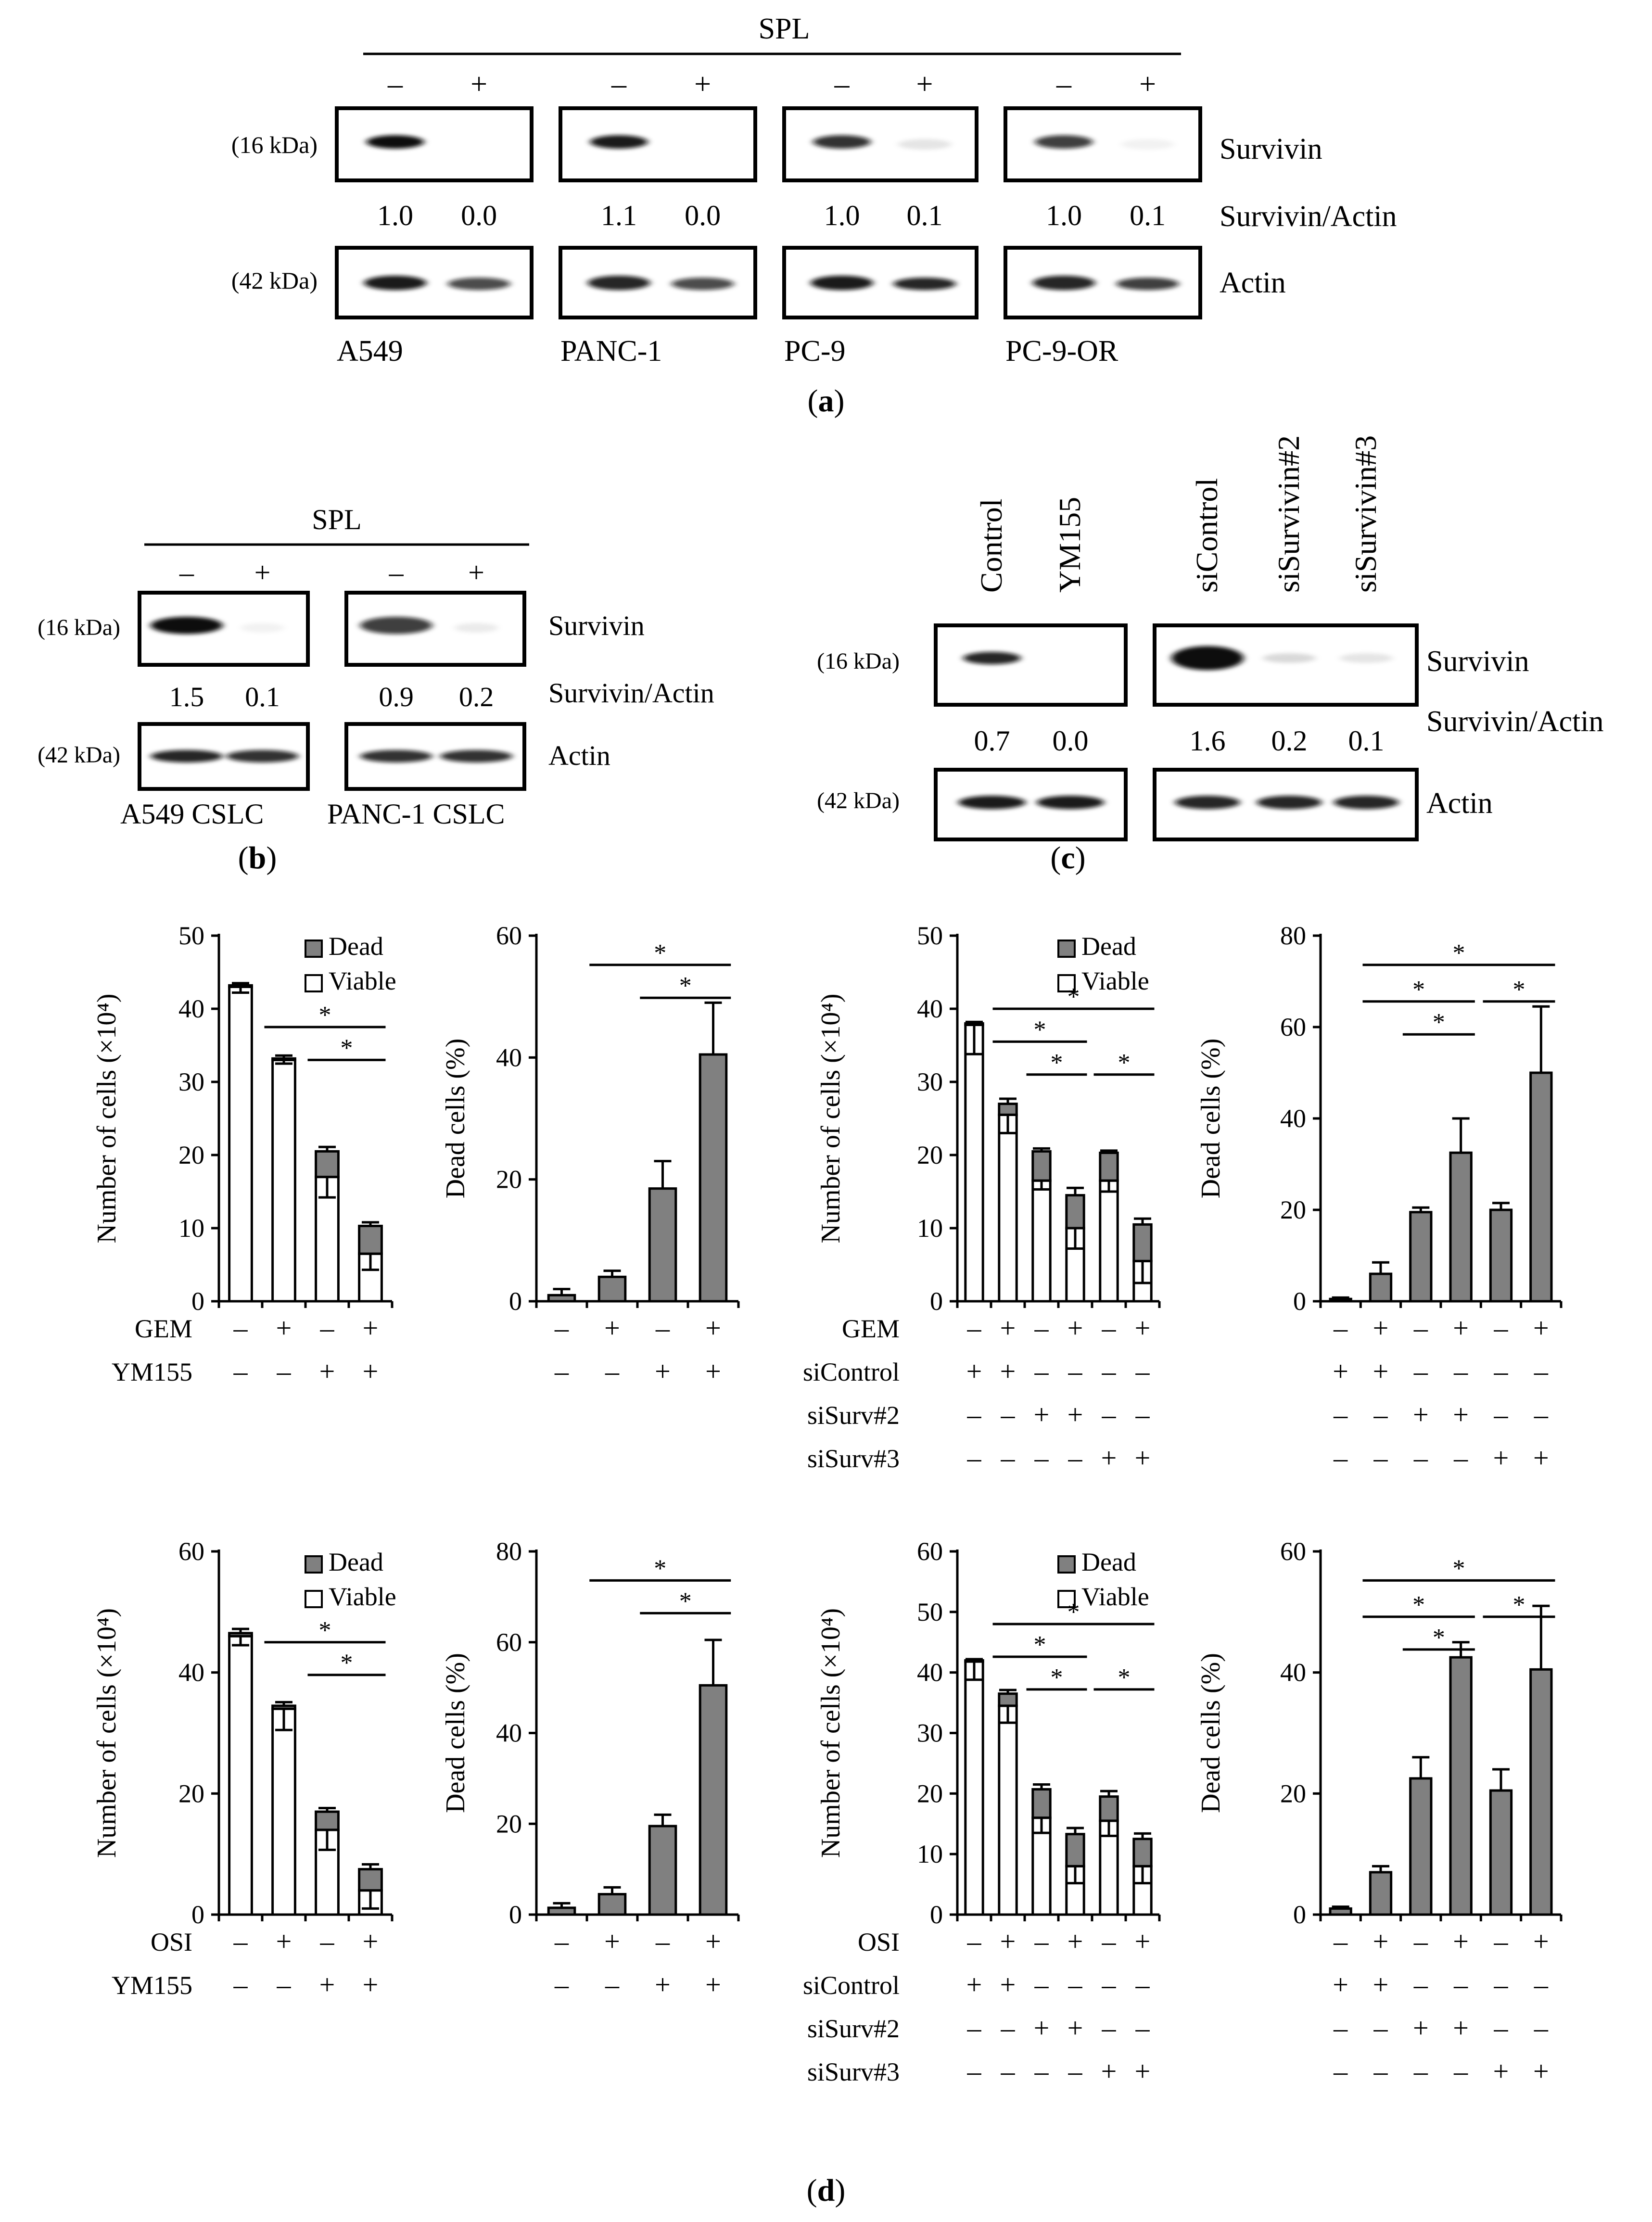 The height and width of the screenshot is (2222, 1652). Describe the element at coordinates (1148, 216) in the screenshot. I see `ratio-value: 0.1` at that location.